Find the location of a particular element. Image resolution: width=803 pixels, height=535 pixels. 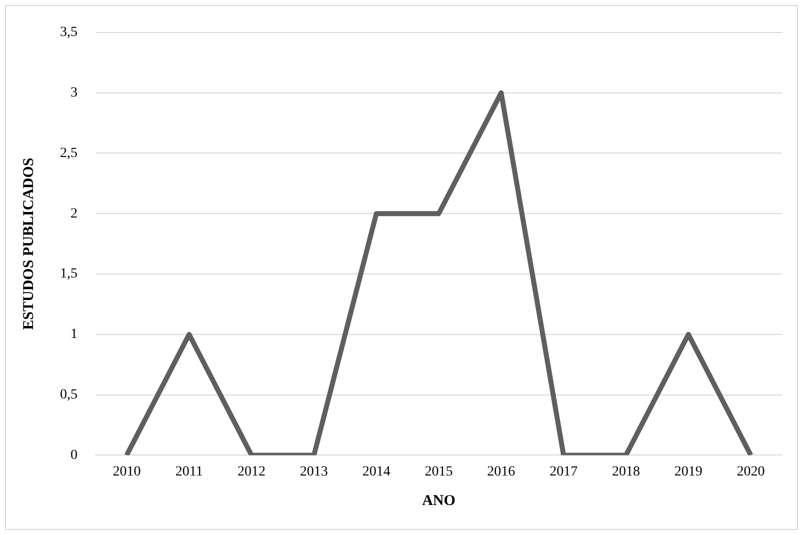

y-axis-title: ESTUDOS PUBLICADOS is located at coordinates (28, 244).